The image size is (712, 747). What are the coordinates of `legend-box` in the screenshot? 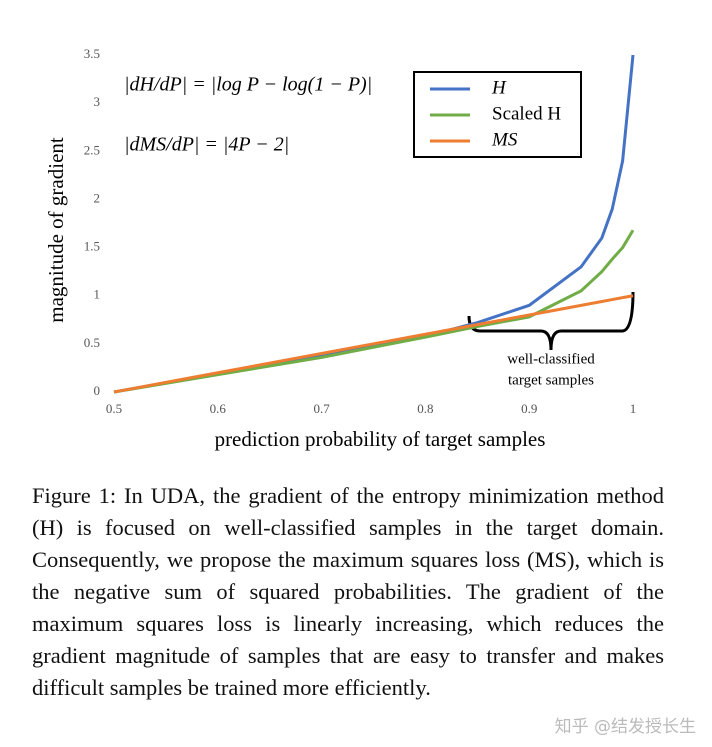 It's located at (497, 114).